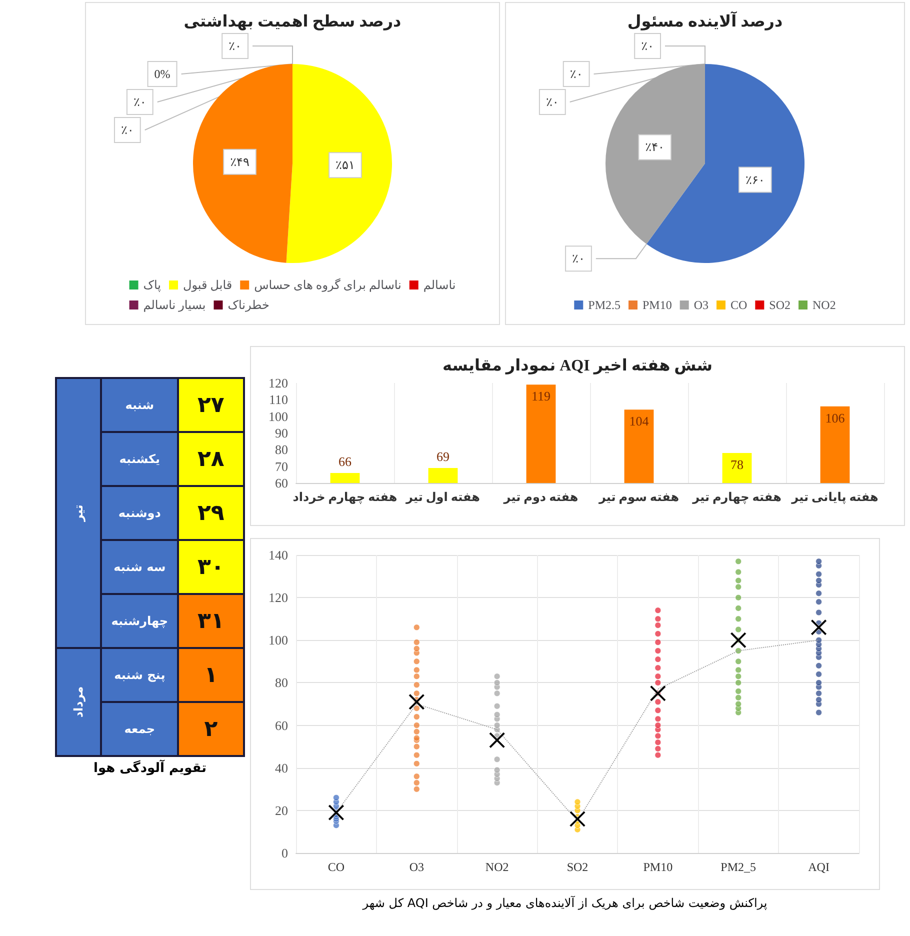 The width and height of the screenshot is (910, 936). I want to click on x-tick-label: NO2, so click(497, 867).